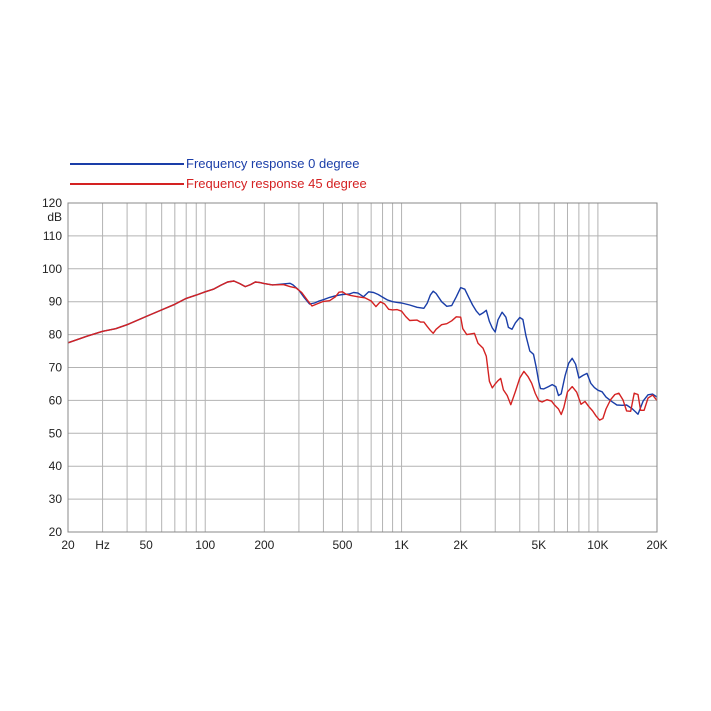 This screenshot has height=711, width=711. I want to click on y-unit-label: dB, so click(54, 217).